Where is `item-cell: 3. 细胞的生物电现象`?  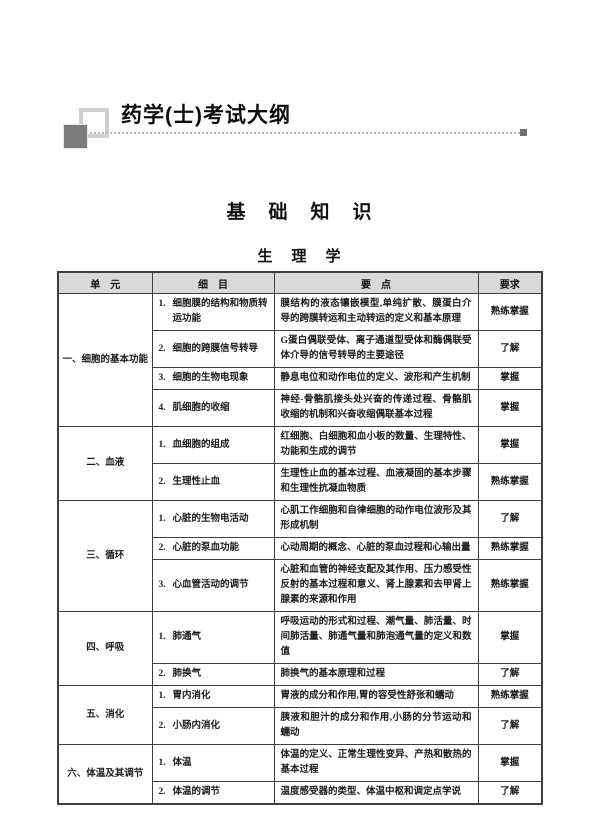 item-cell: 3. 细胞的生物电现象 is located at coordinates (213, 378).